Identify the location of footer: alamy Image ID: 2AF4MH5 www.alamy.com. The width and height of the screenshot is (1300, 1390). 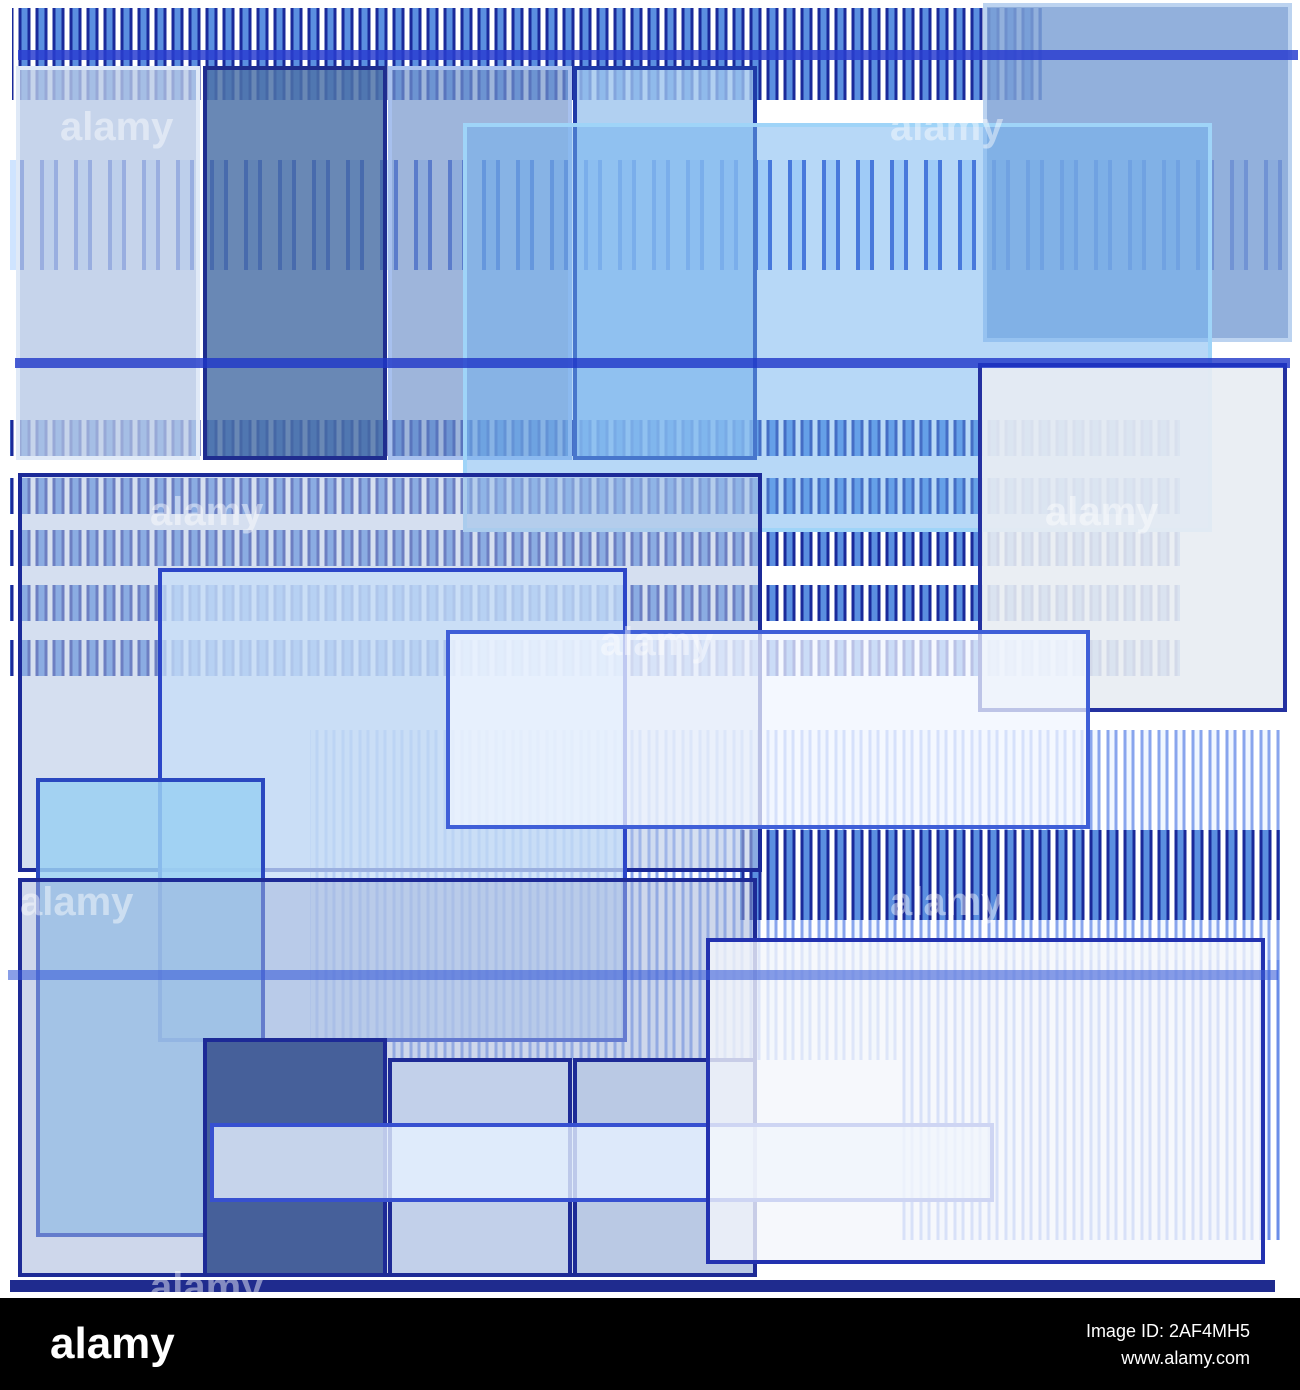
(650, 1344).